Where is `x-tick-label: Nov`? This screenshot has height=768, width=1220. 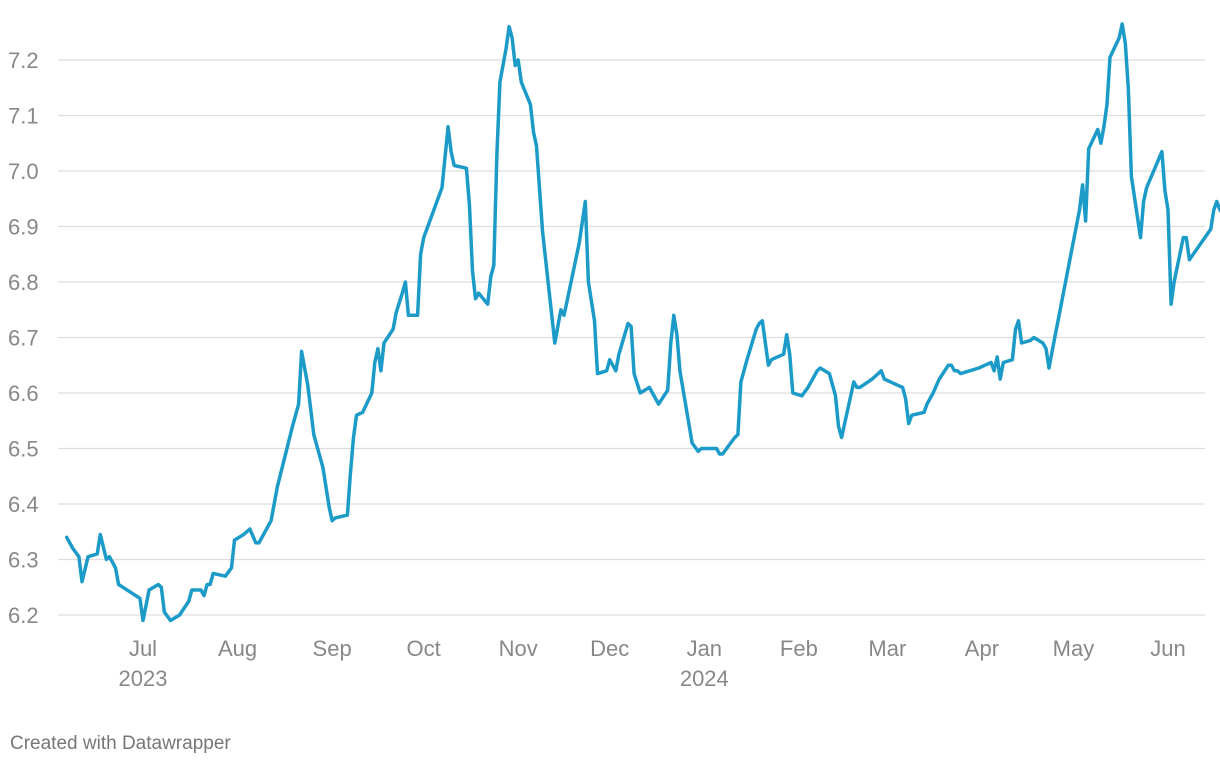 x-tick-label: Nov is located at coordinates (518, 648).